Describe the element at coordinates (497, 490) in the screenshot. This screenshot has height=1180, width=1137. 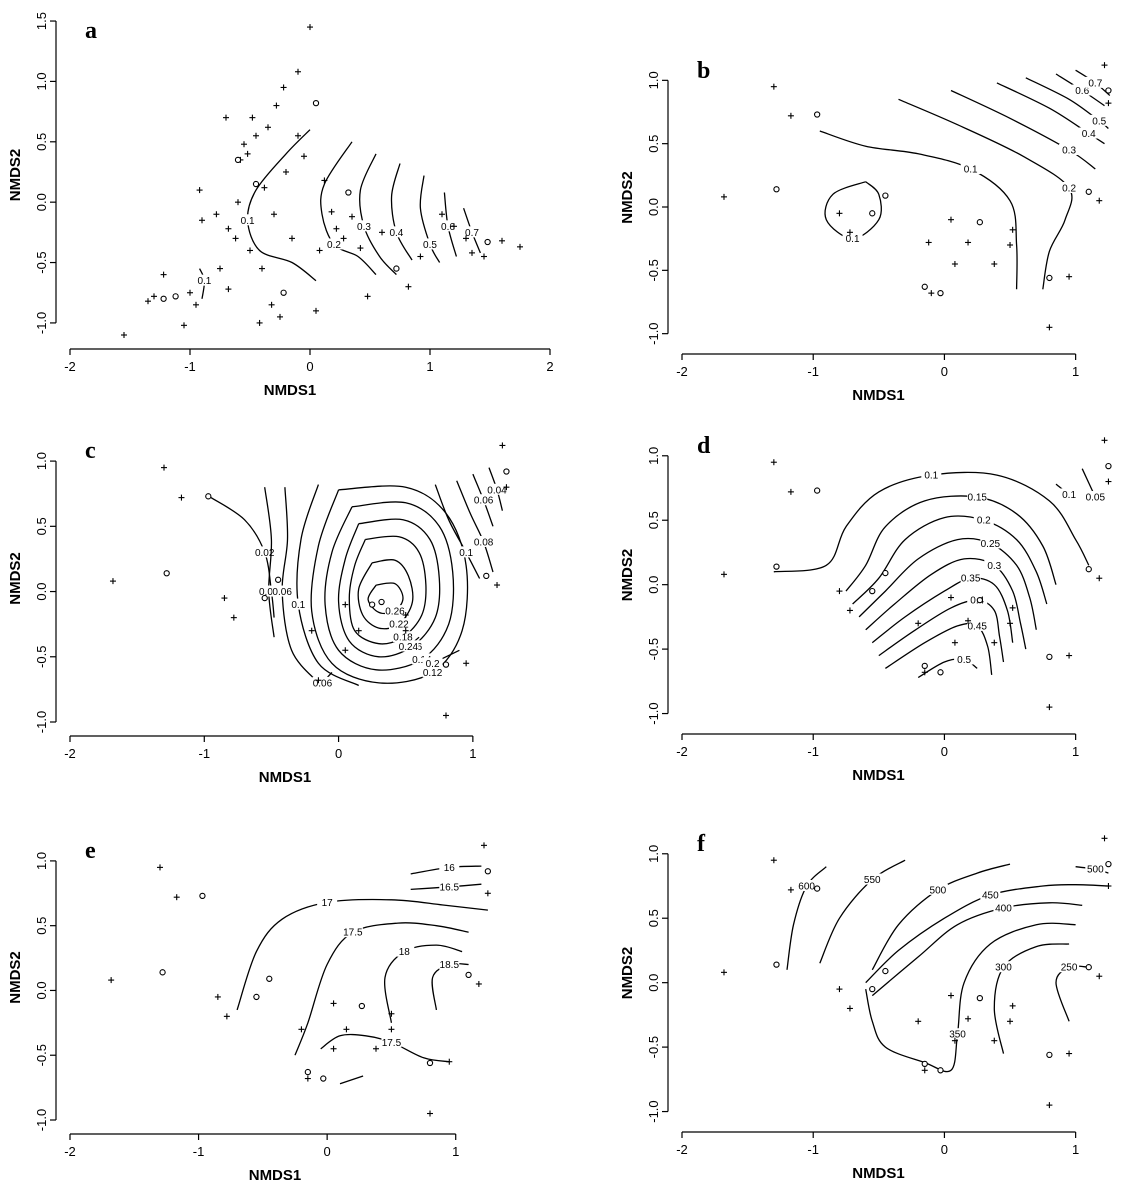
I see `contour-label: 0.04` at that location.